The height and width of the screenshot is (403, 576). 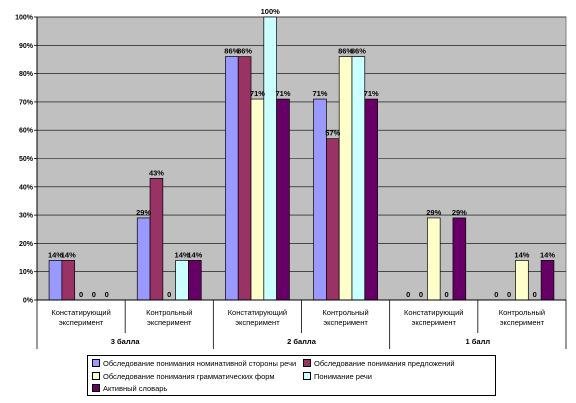 I want to click on y-tick-label: 90%, so click(x=26, y=46).